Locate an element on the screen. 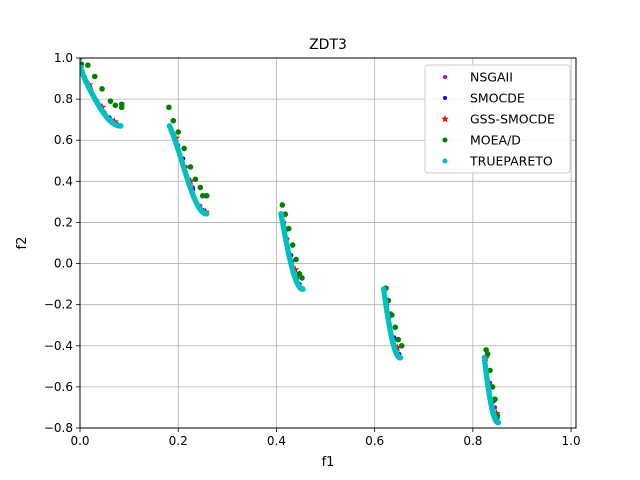 The width and height of the screenshot is (640, 480). y-tick-label: 1.0 is located at coordinates (63, 58).